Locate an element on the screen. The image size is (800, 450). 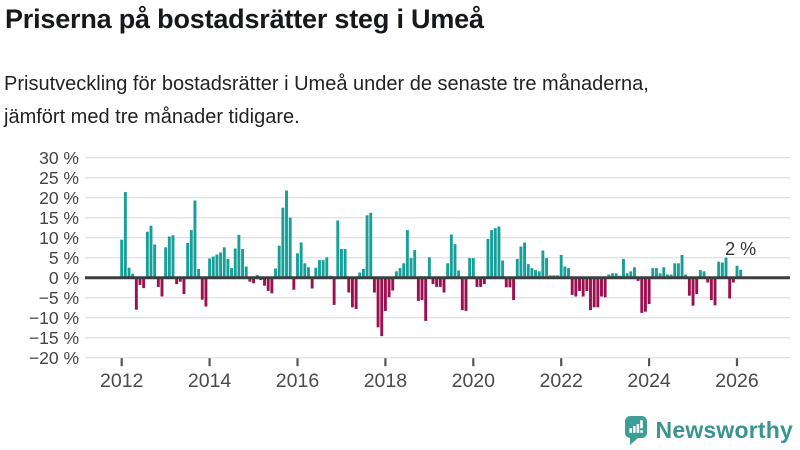
x-axis-label: 2024 is located at coordinates (649, 381).